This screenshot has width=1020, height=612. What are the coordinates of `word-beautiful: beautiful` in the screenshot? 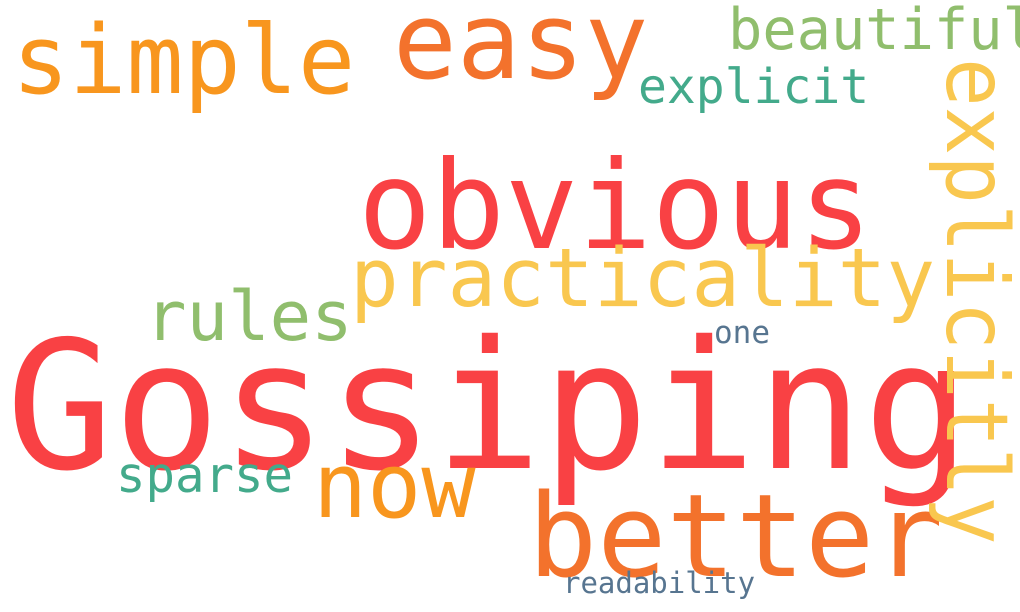 It's located at (874, 31).